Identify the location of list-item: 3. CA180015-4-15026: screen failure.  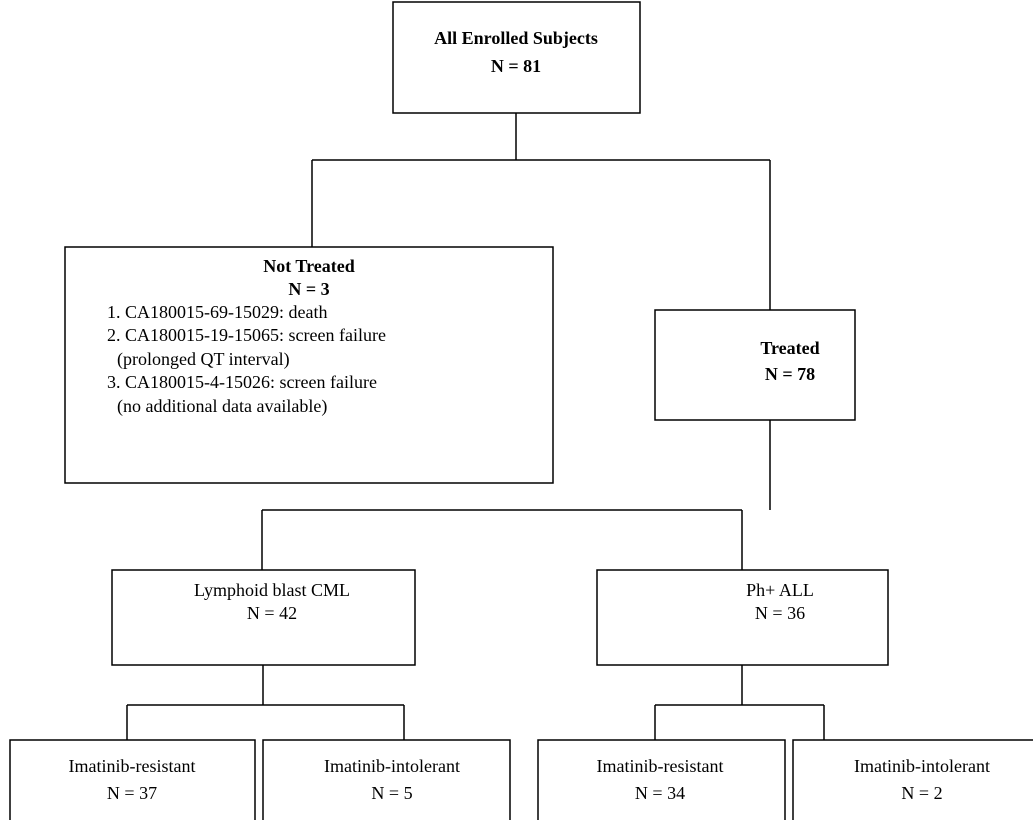
(242, 382).